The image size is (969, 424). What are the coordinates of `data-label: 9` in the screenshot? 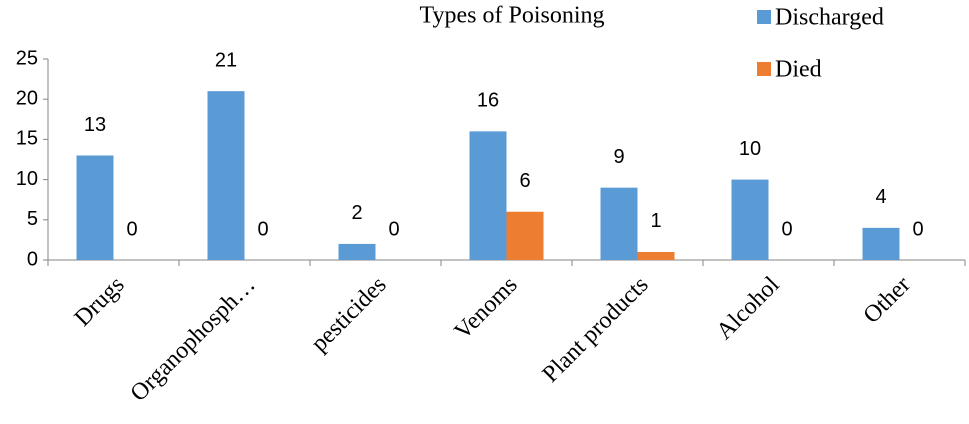 It's located at (618, 157).